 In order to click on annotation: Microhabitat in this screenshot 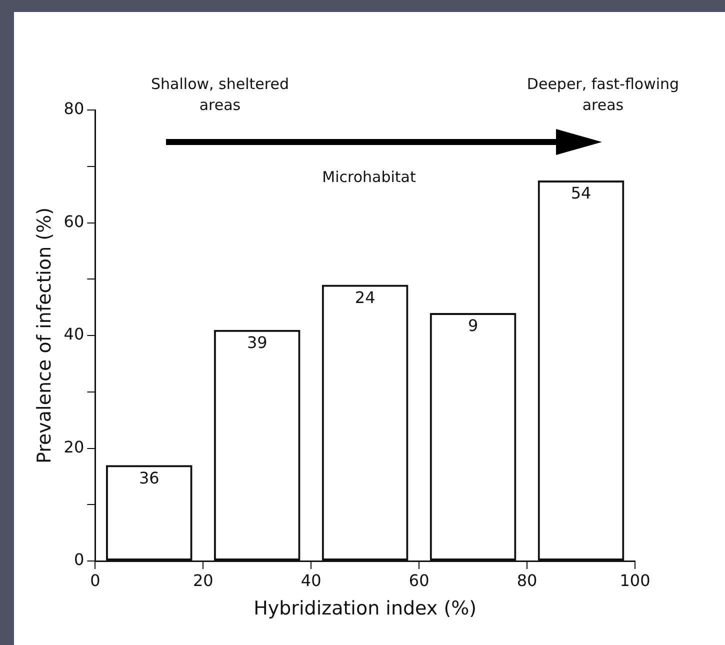, I will do `click(369, 177)`.